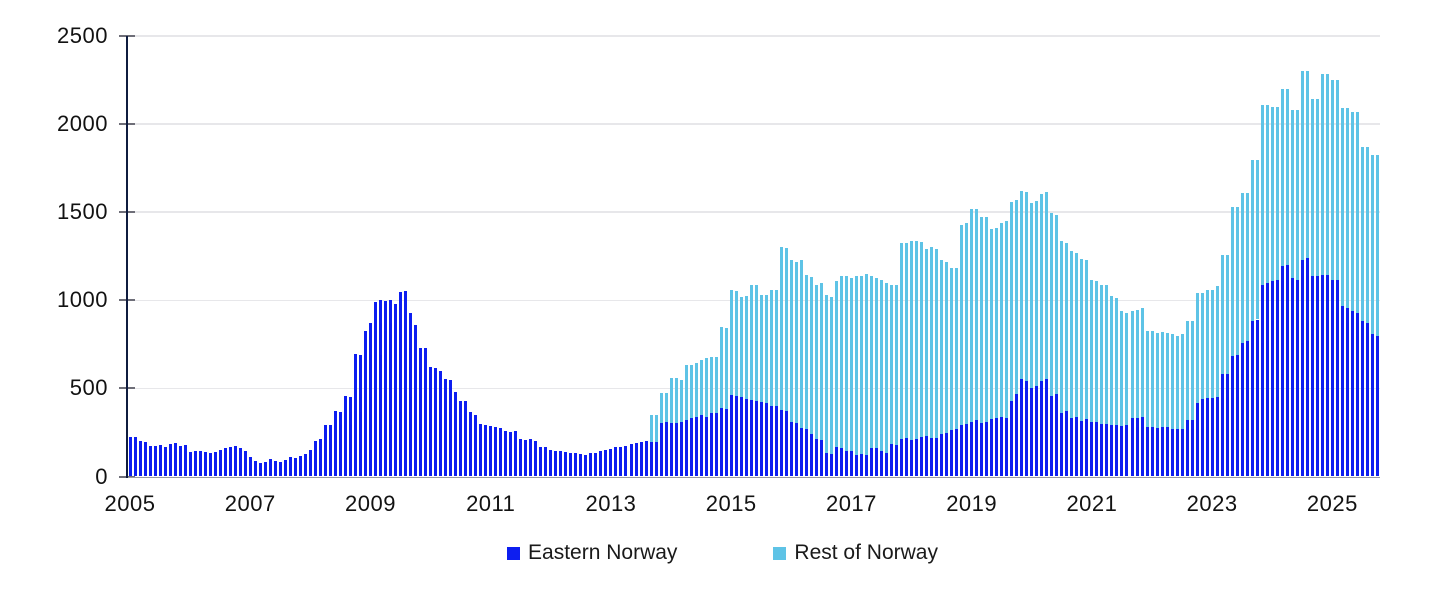 Image resolution: width=1445 pixels, height=591 pixels. I want to click on y-axis-label: 2000, so click(82, 124).